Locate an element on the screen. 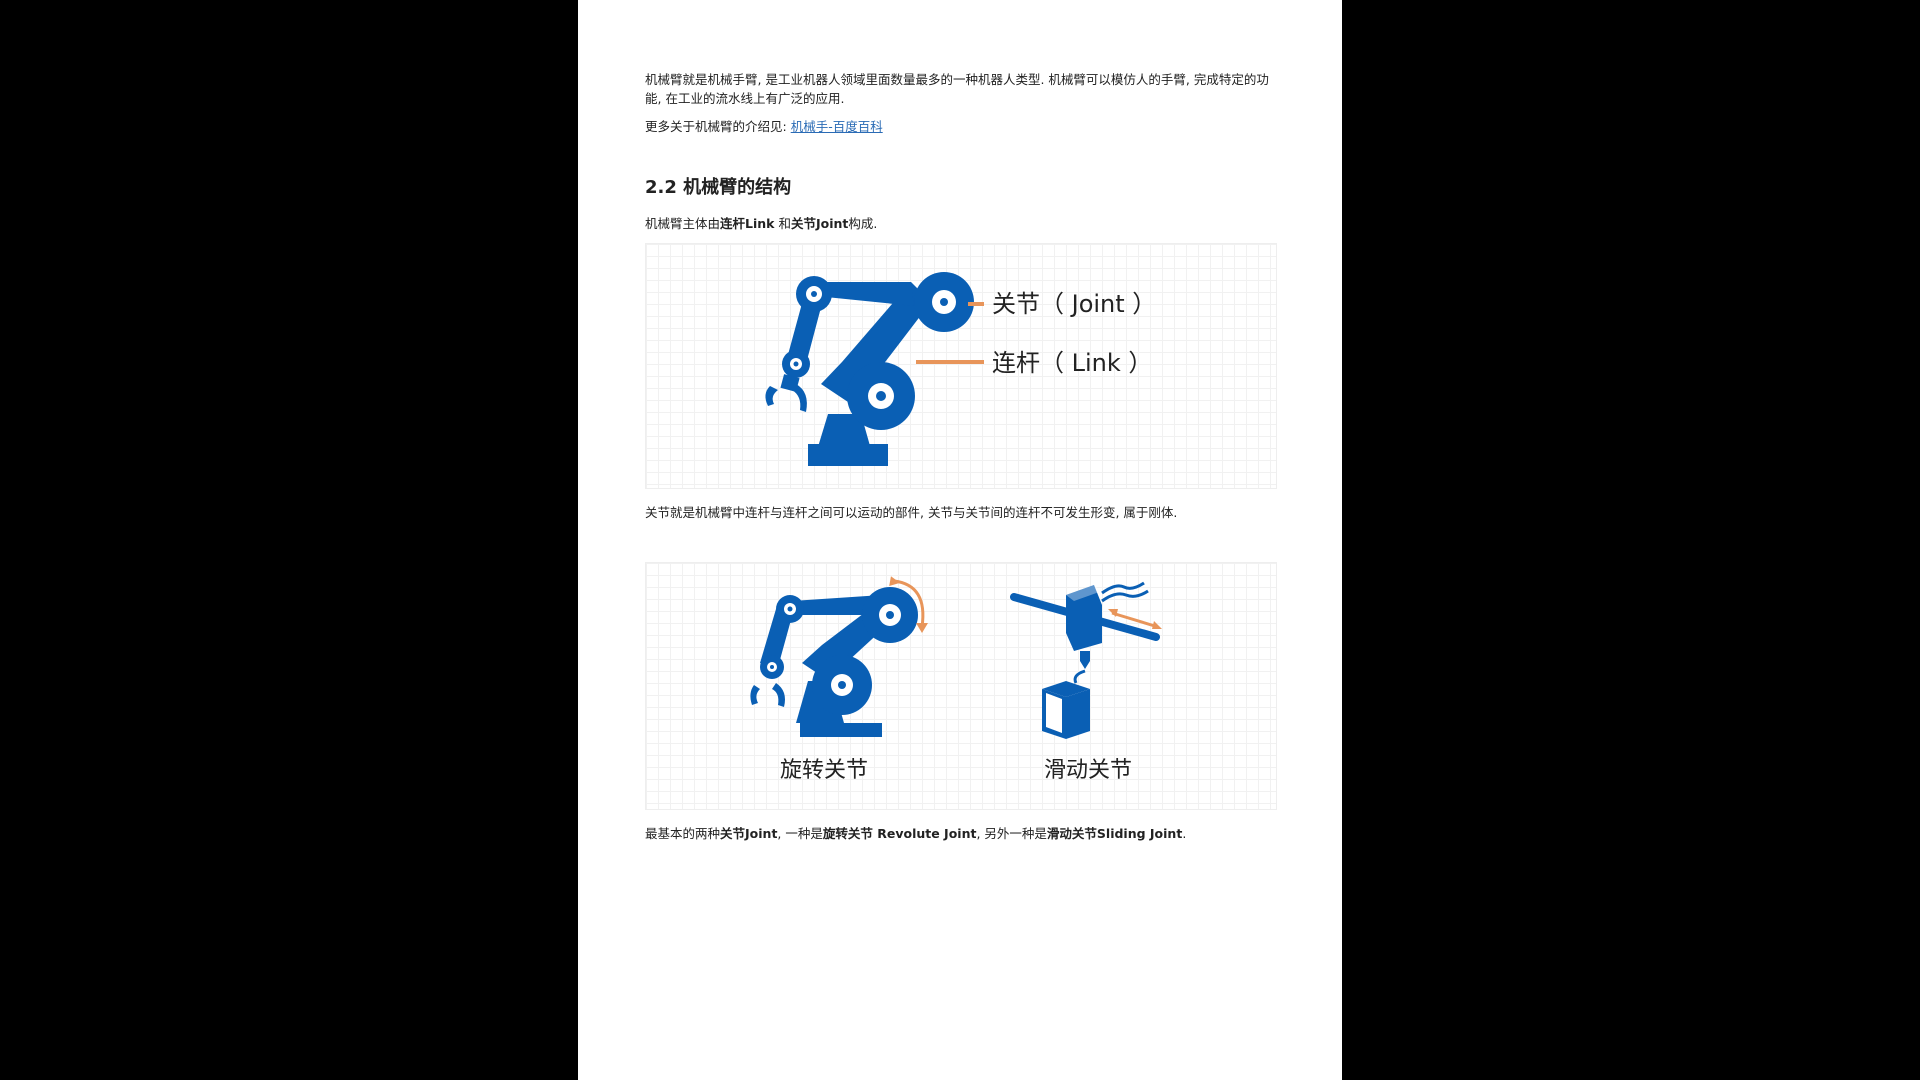  upper-link-shape is located at coordinates (865, 294).